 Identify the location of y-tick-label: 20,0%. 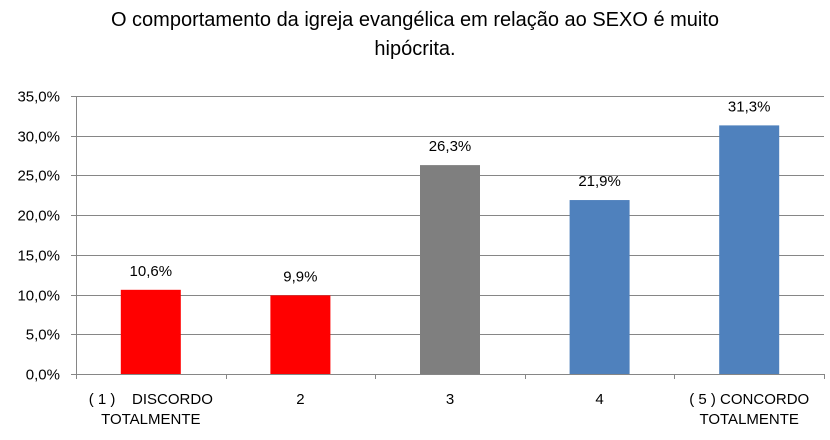
(38, 216).